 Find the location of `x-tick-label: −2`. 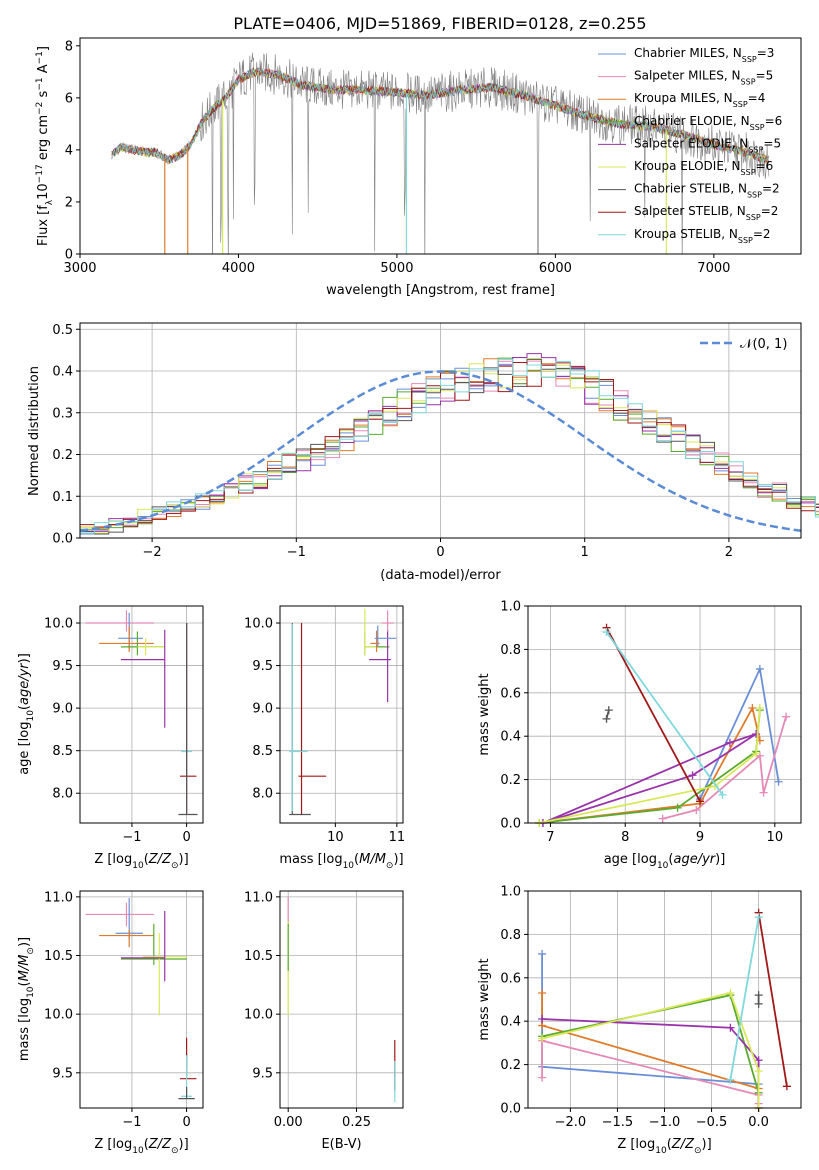

x-tick-label: −2 is located at coordinates (152, 552).